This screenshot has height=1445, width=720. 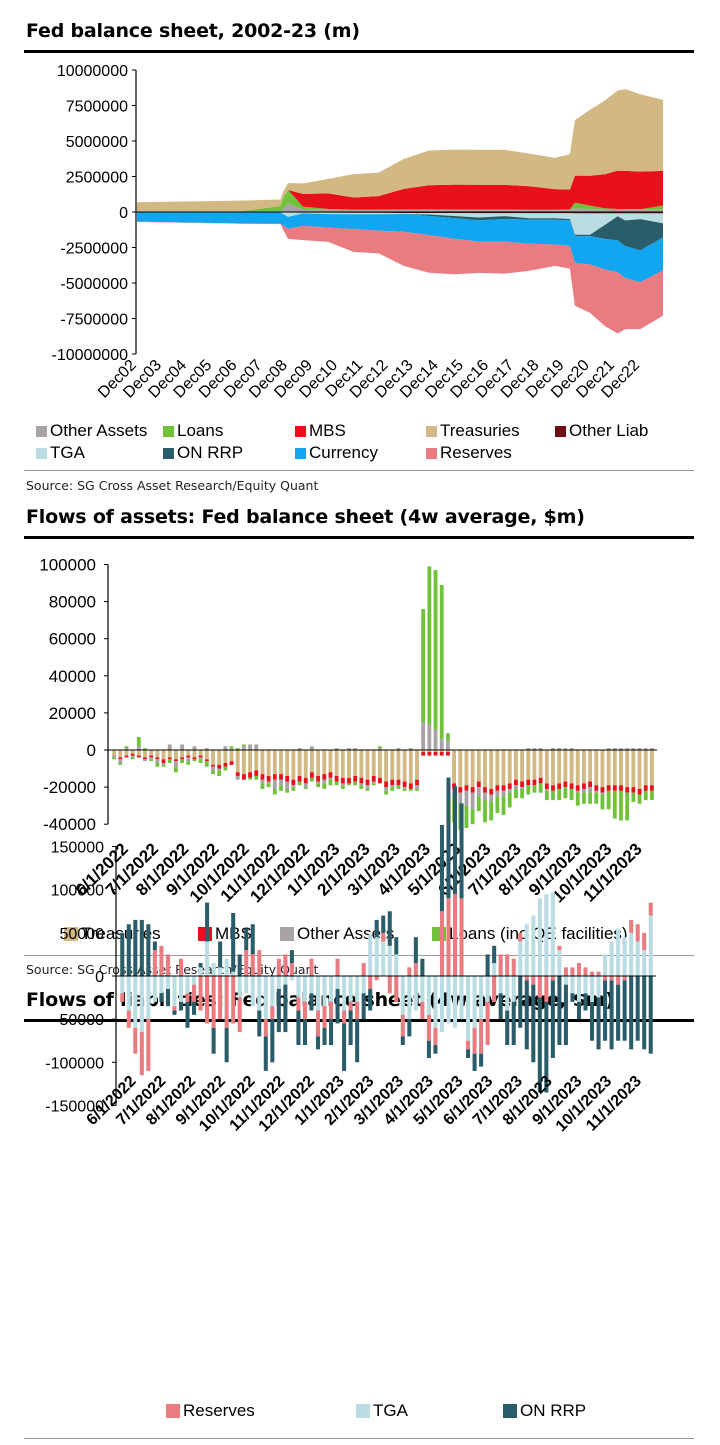 I want to click on legend-other-assets: Other Assets, so click(x=91, y=431).